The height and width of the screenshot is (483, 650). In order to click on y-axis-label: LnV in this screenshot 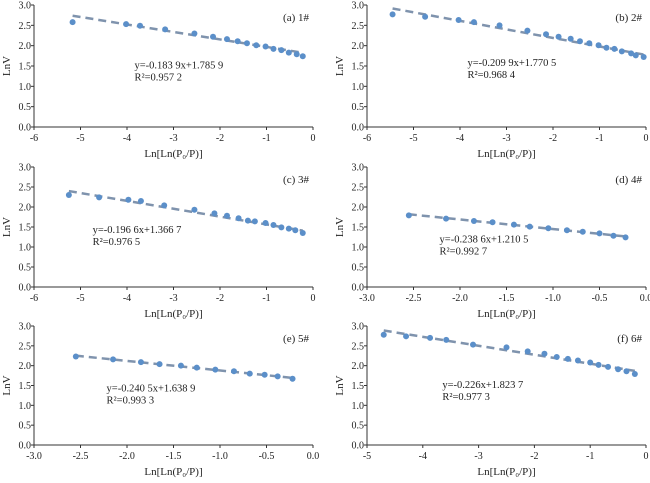, I will do `click(7, 66)`.